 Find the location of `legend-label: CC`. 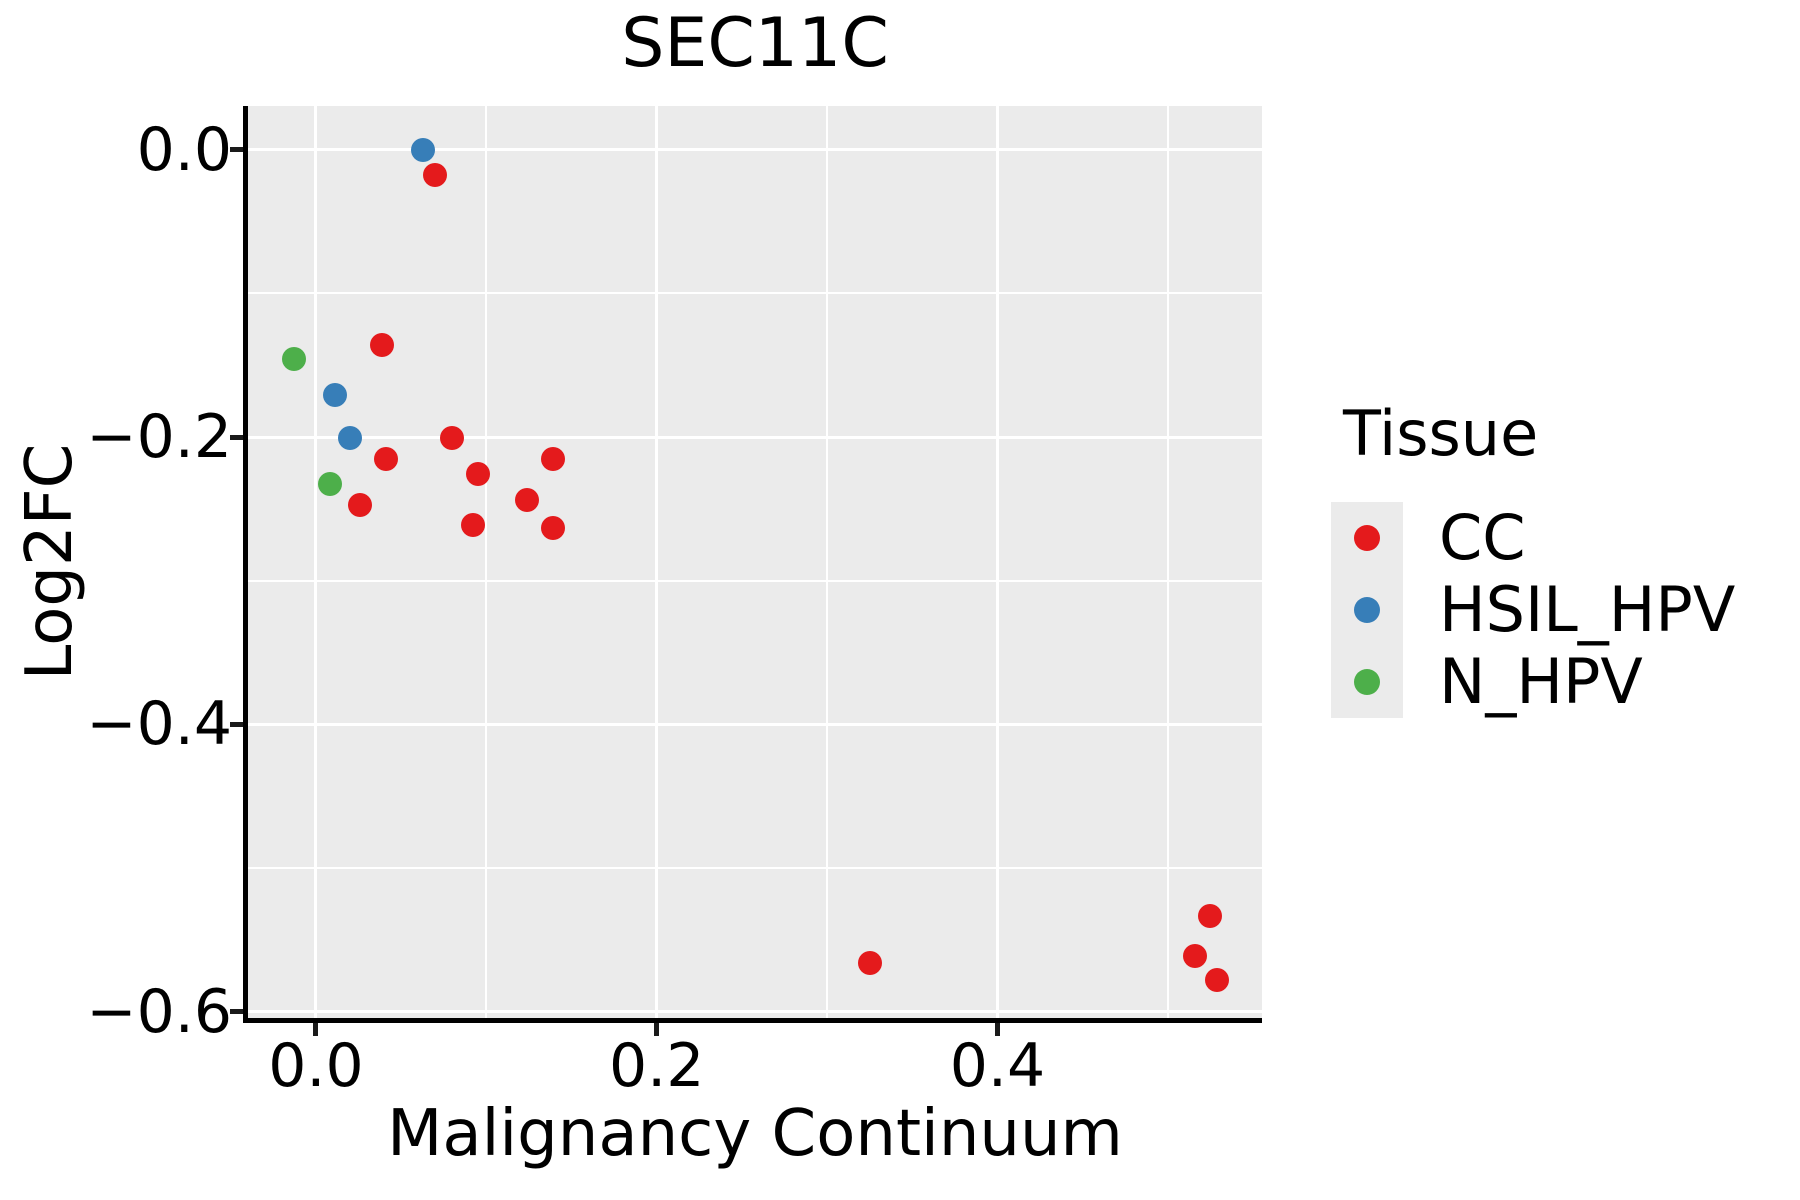

legend-label: CC is located at coordinates (1482, 538).